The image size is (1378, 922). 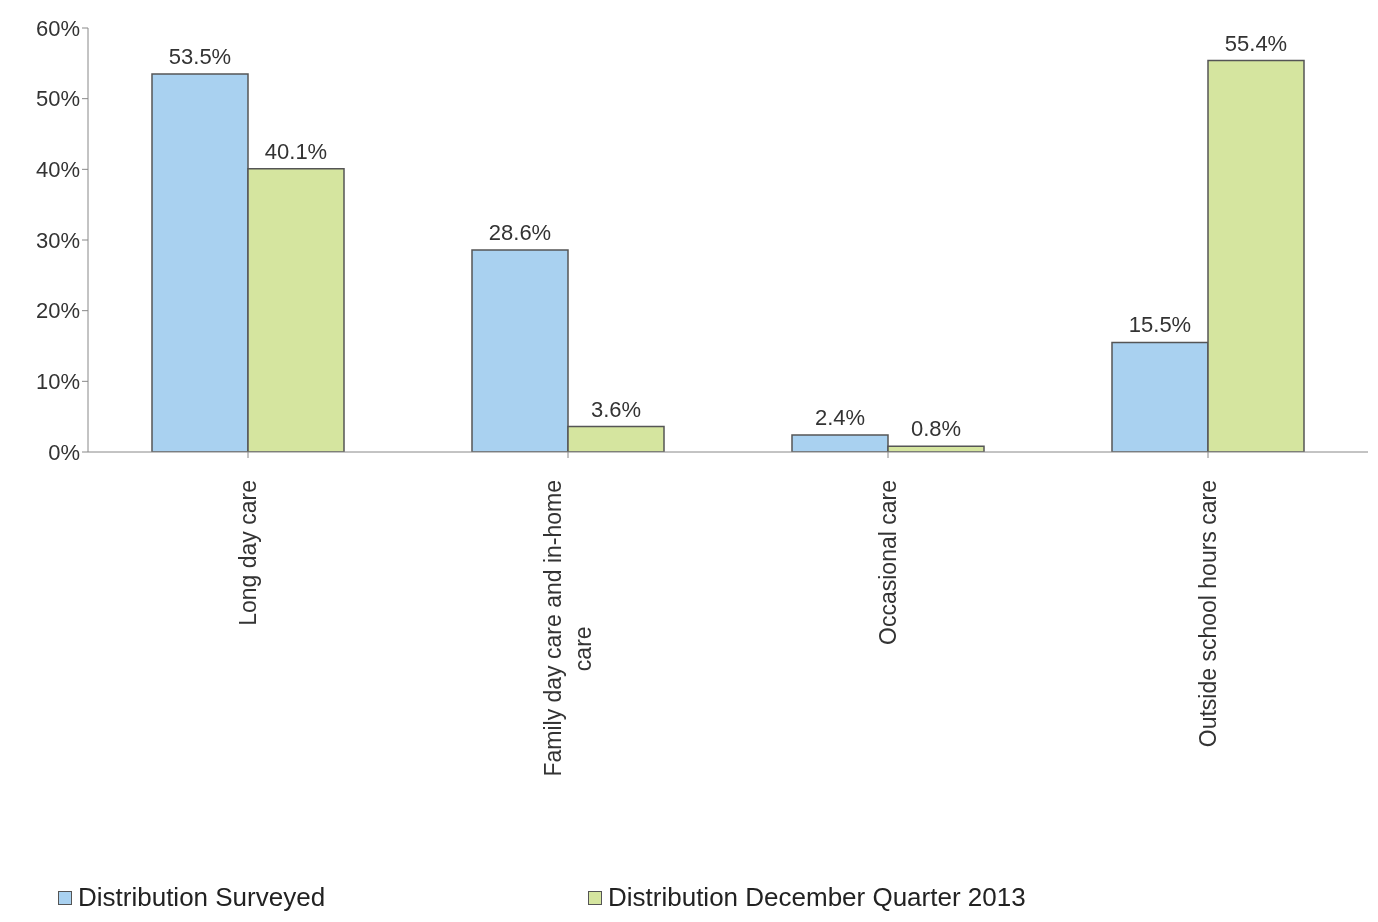 I want to click on data-label: 3.6%, so click(x=616, y=409).